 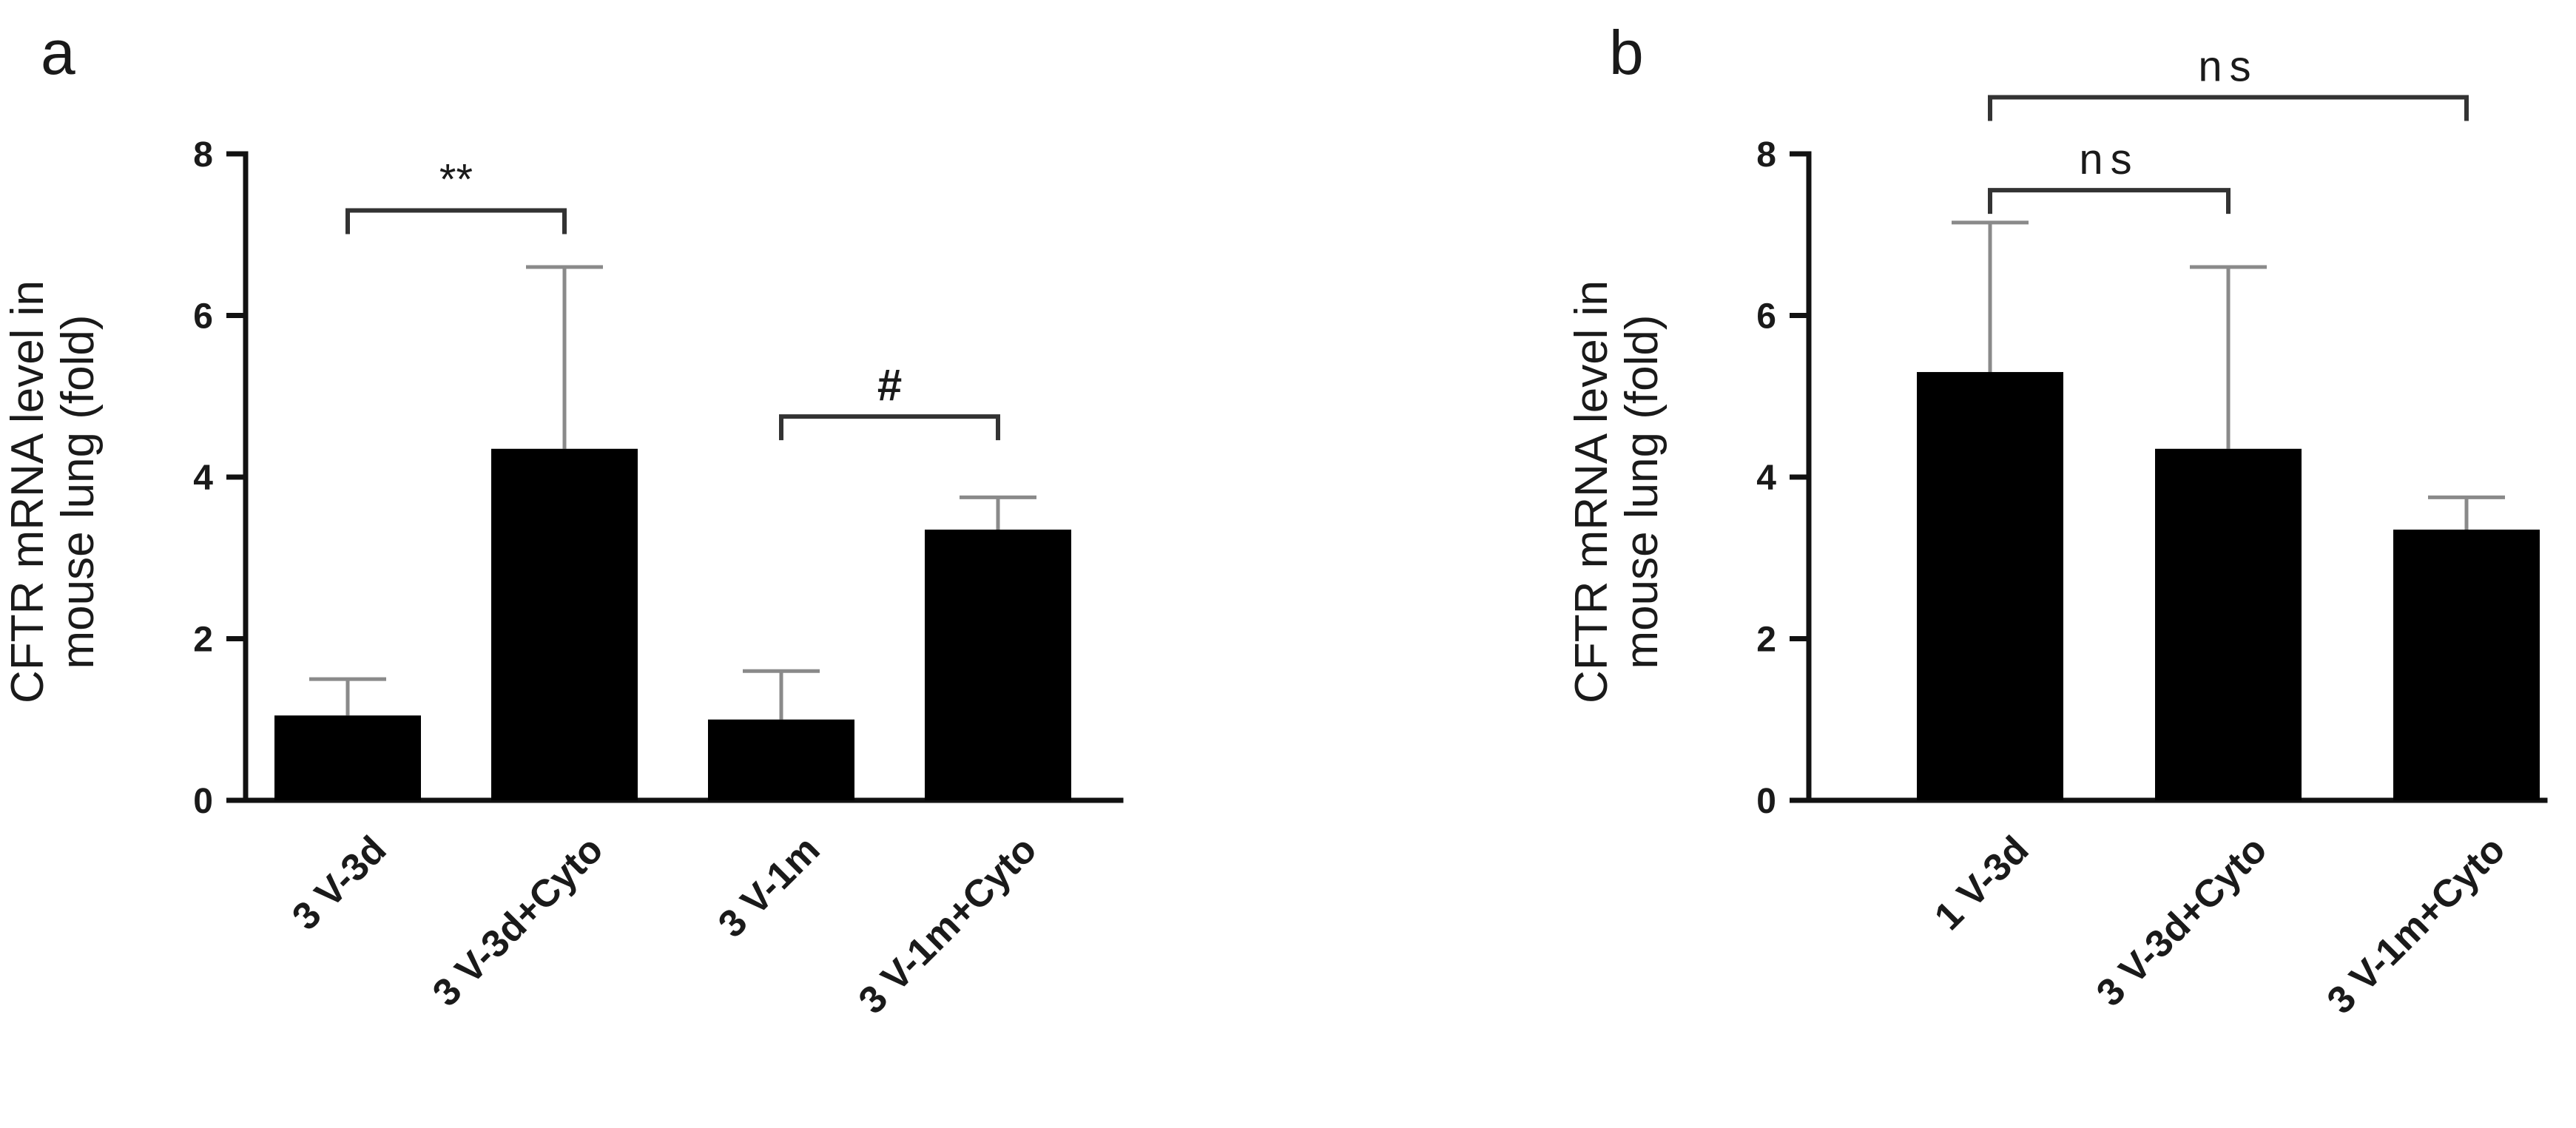 What do you see at coordinates (769, 887) in the screenshot?
I see `x-category-label: 3 V-1m` at bounding box center [769, 887].